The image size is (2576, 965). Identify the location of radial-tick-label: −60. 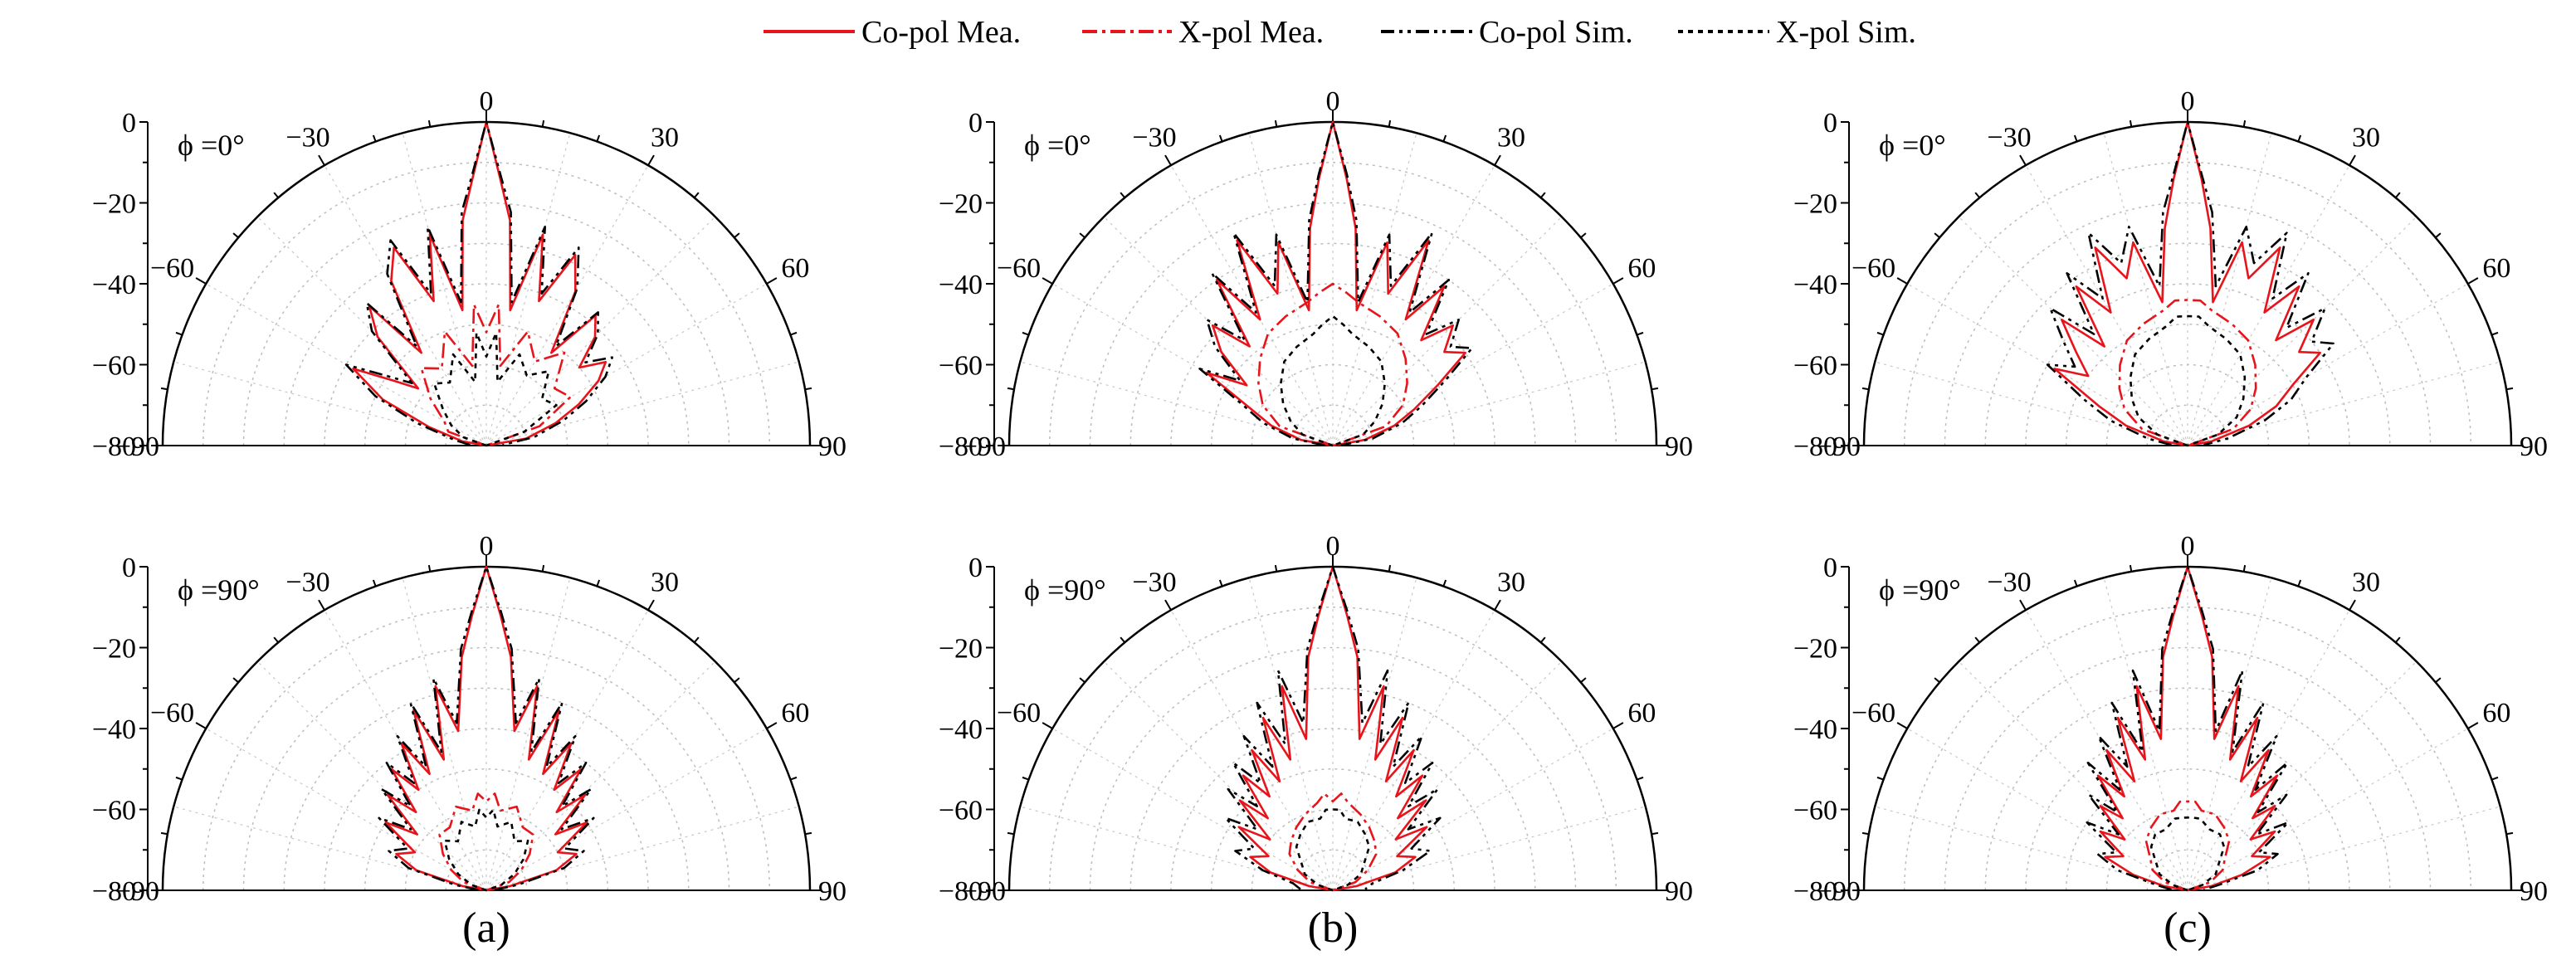
(1815, 366).